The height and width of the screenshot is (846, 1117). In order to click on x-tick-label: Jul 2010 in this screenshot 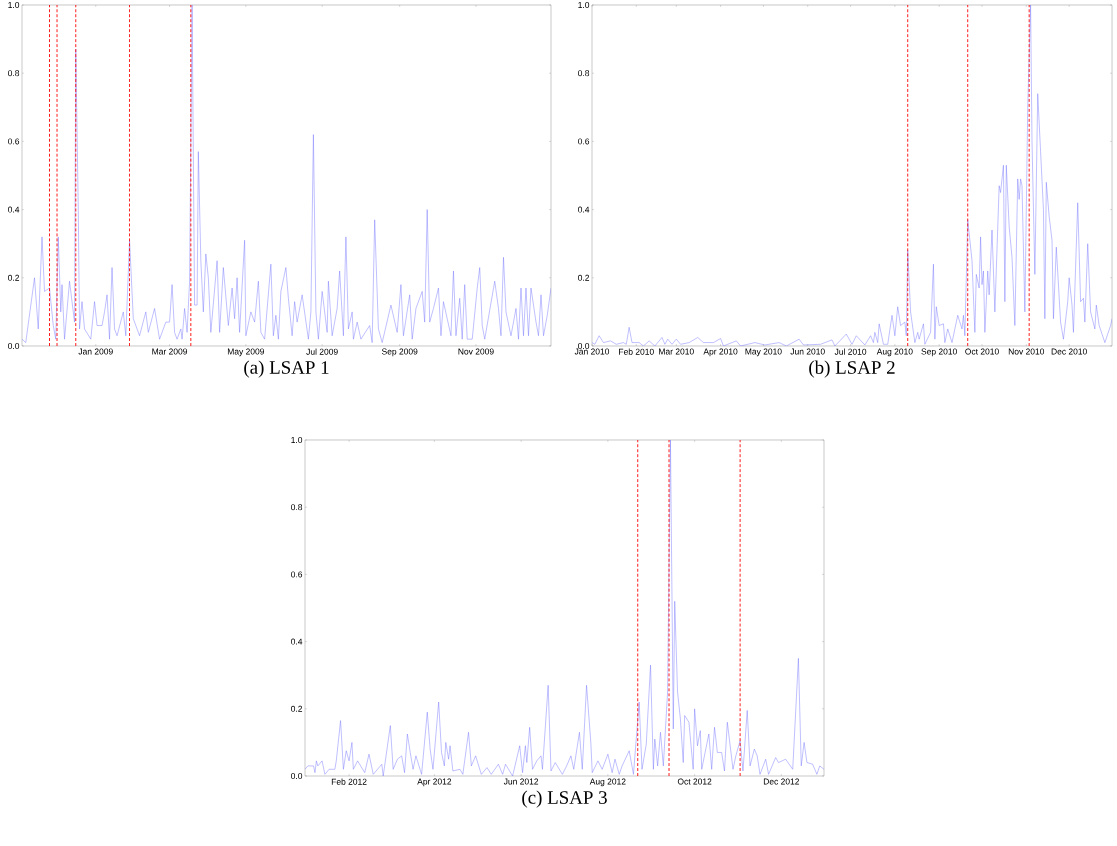, I will do `click(850, 351)`.